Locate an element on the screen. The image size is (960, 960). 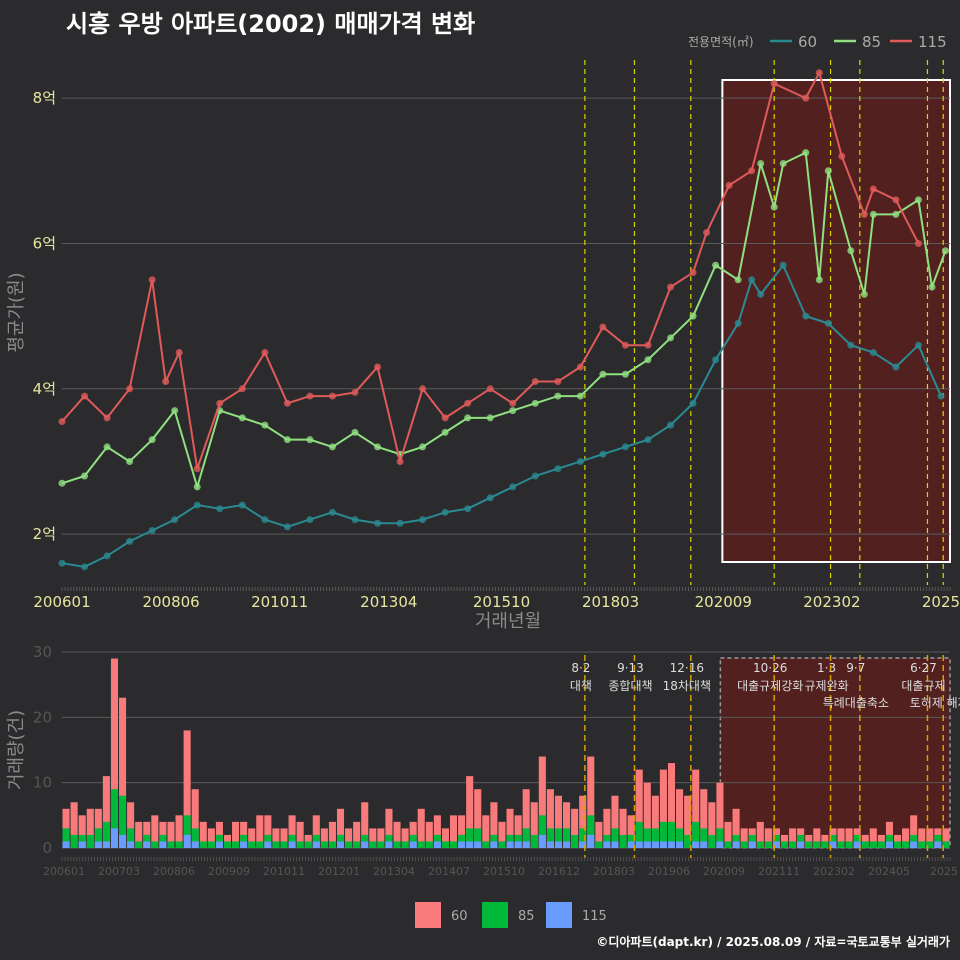
annotation-text: 특례대출축소 is located at coordinates (856, 703).